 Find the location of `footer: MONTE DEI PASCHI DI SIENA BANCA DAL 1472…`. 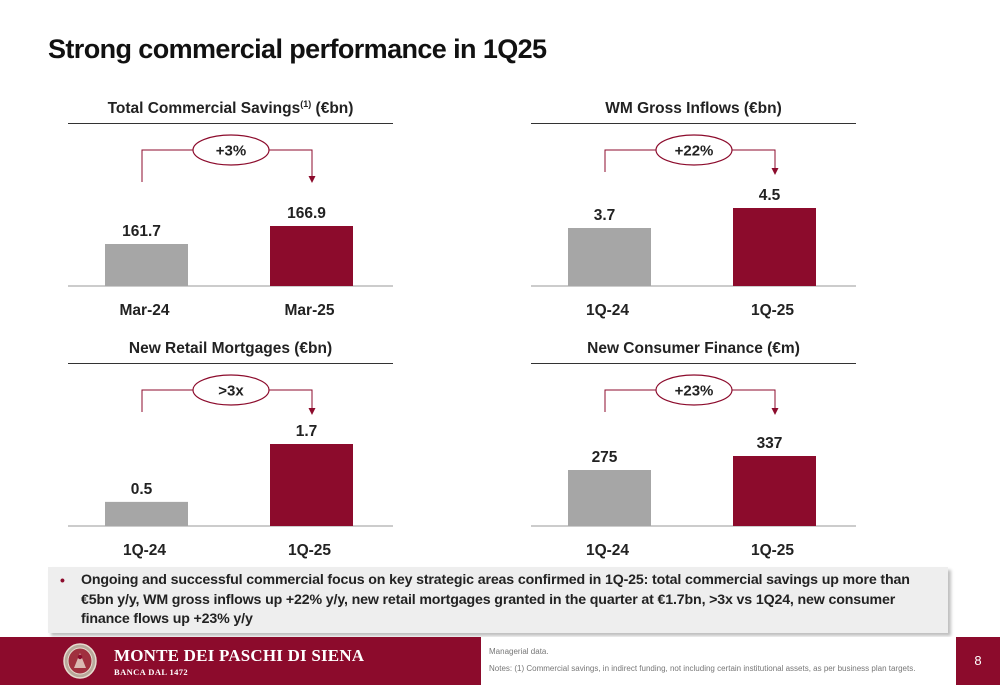

footer: MONTE DEI PASCHI DI SIENA BANCA DAL 1472… is located at coordinates (500, 661).